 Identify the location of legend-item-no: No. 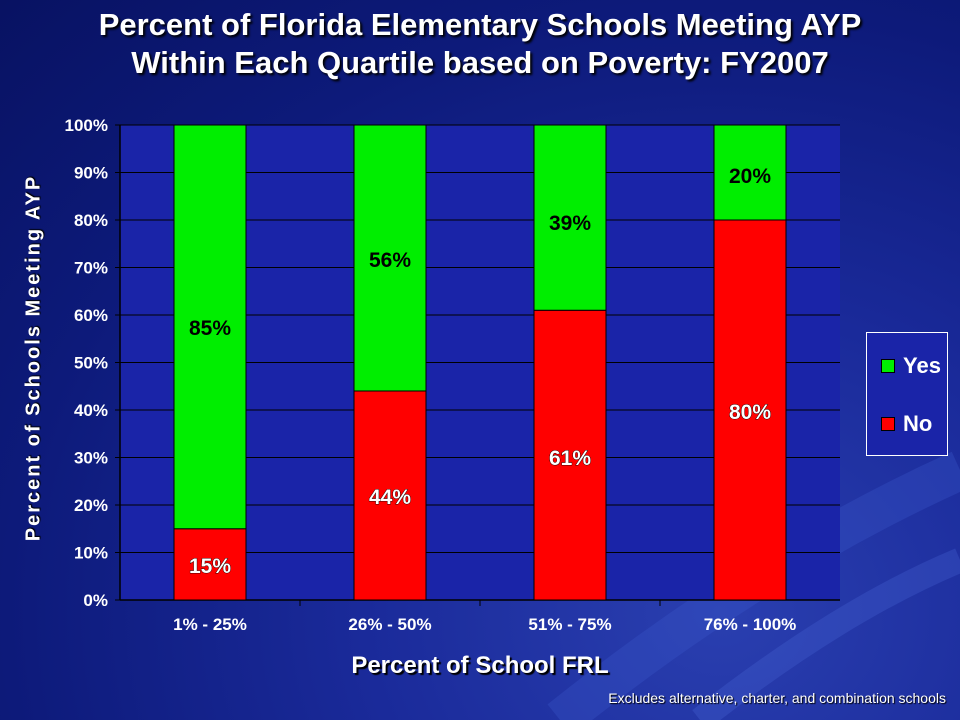
(906, 424).